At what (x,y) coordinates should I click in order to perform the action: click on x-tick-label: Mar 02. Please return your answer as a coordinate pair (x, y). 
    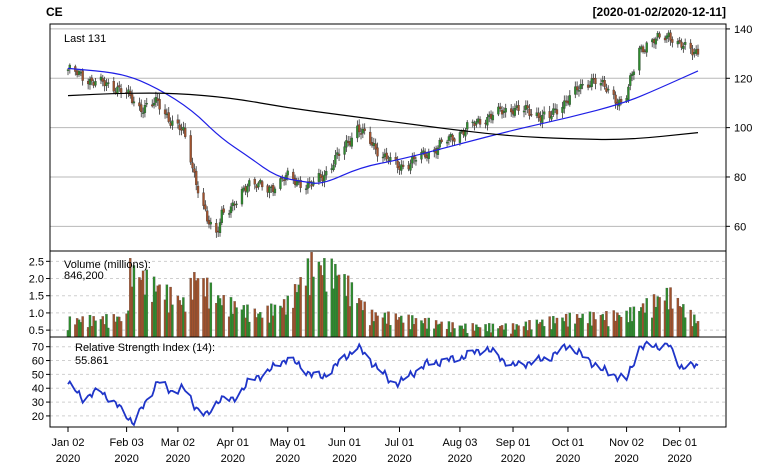
    Looking at the image, I should click on (178, 443).